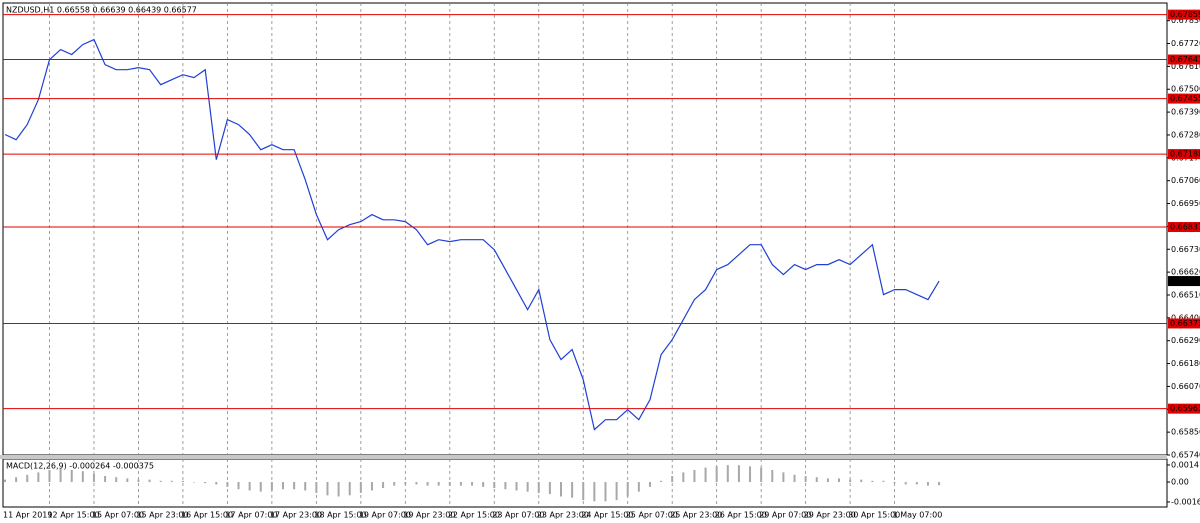 The width and height of the screenshot is (1200, 523). I want to click on level-label: 0.67643, so click(1185, 59).